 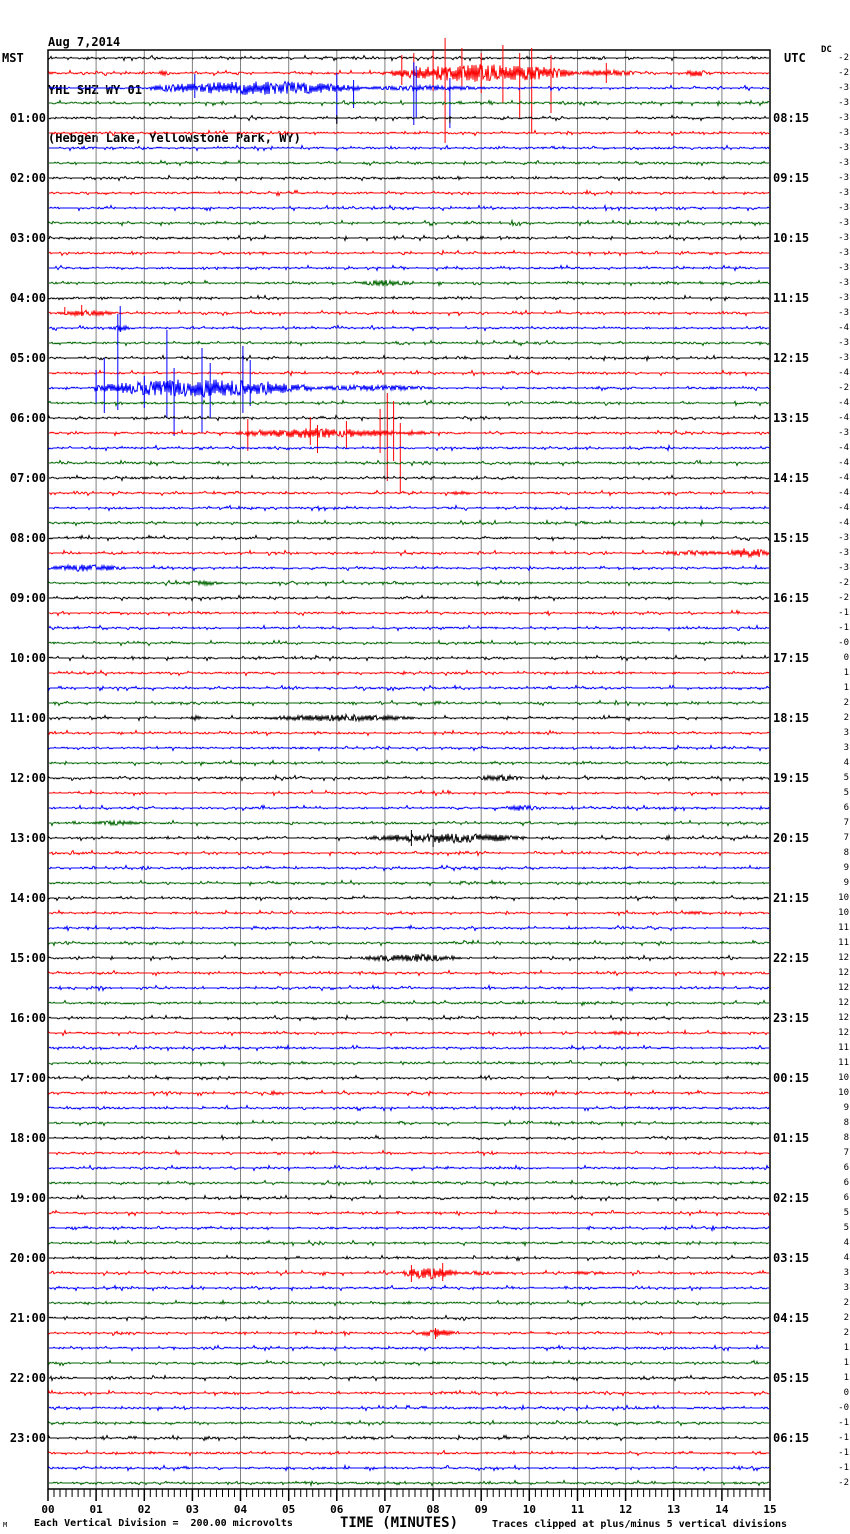 I want to click on x-tick-label: 03, so click(x=192, y=1509).